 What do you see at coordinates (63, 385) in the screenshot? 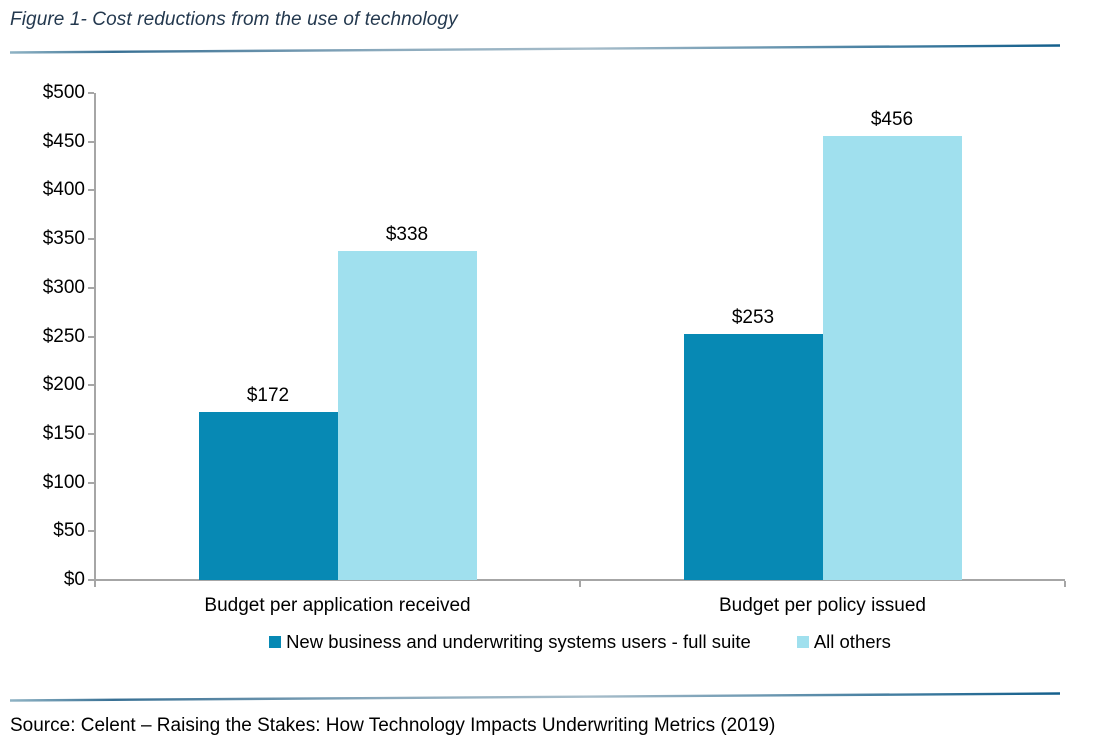
I see `y-axis-tick-label: $200` at bounding box center [63, 385].